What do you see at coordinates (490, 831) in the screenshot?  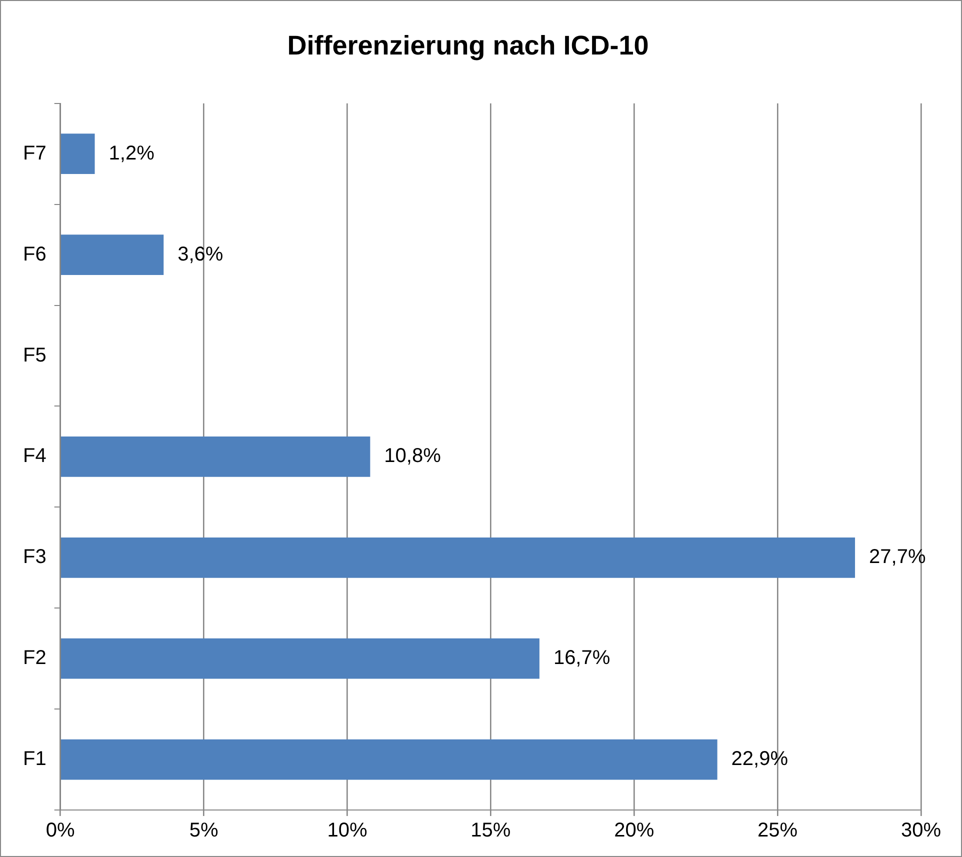 I see `x-tick-label: 15%` at bounding box center [490, 831].